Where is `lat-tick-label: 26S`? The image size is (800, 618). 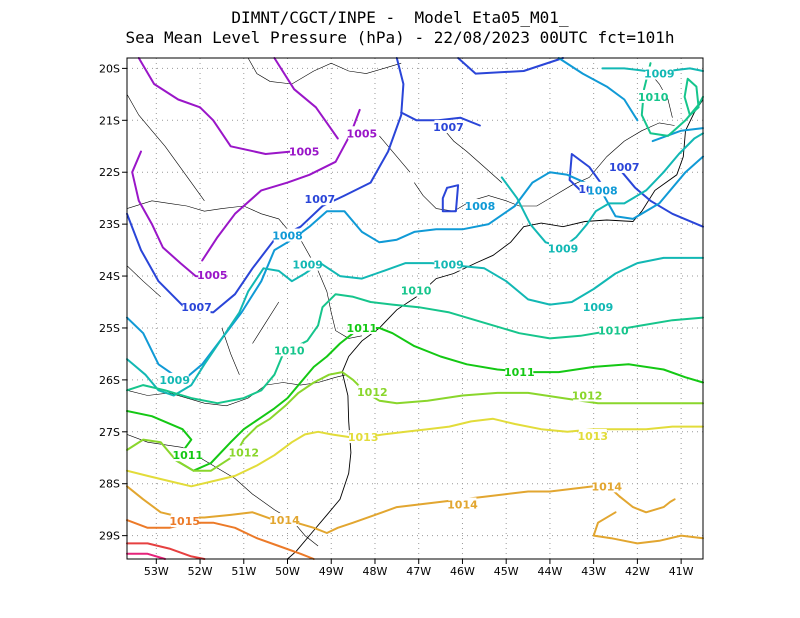 lat-tick-label: 26S is located at coordinates (109, 380).